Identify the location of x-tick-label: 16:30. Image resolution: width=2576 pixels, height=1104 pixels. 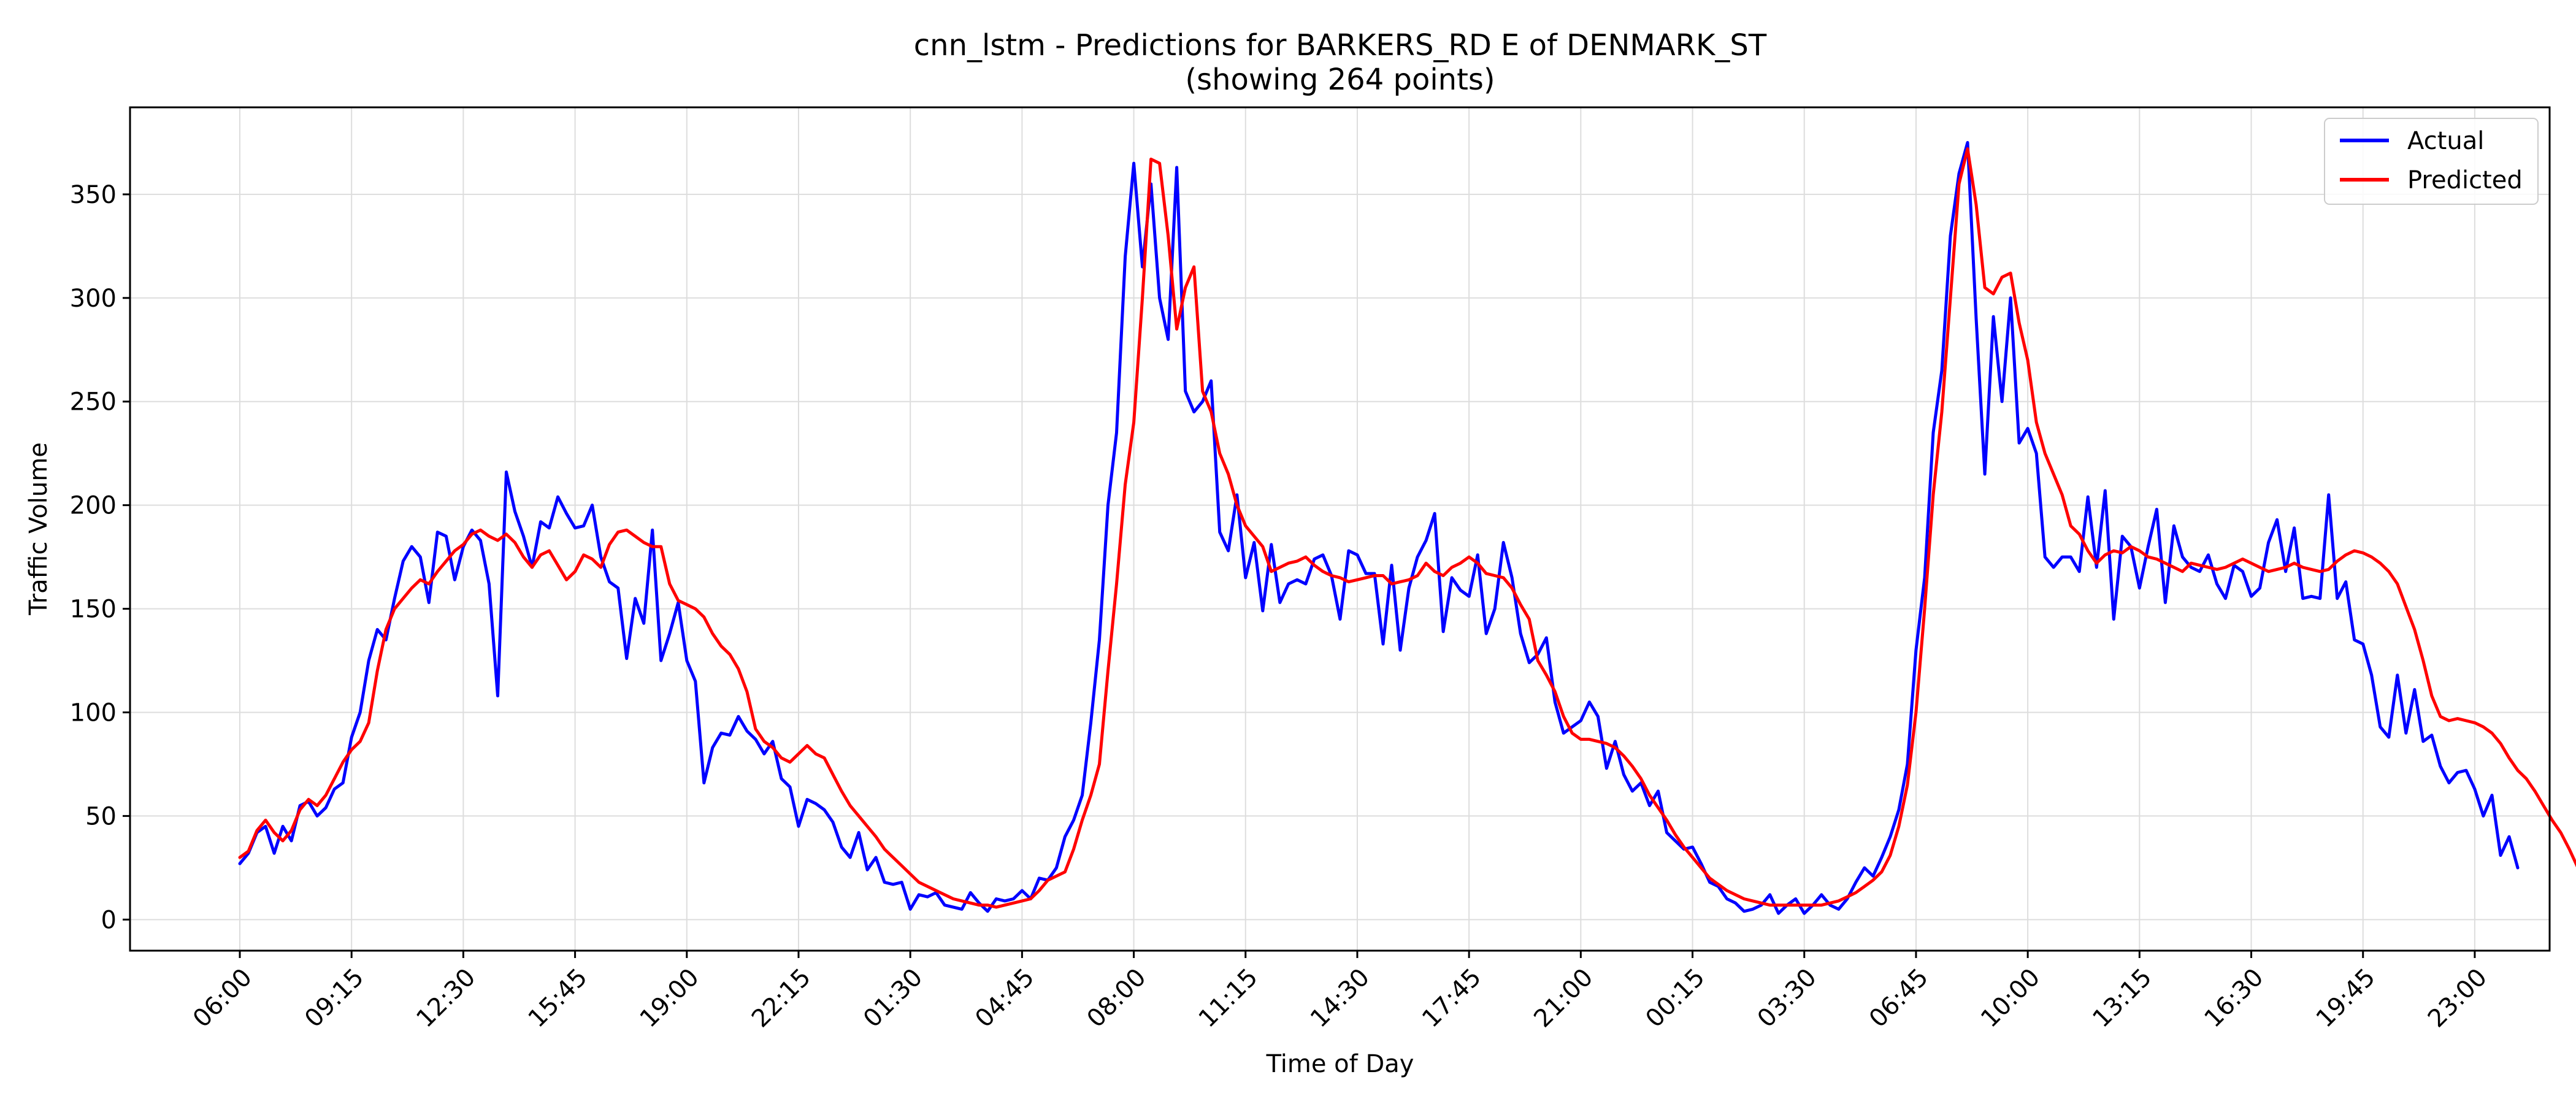
(2234, 998).